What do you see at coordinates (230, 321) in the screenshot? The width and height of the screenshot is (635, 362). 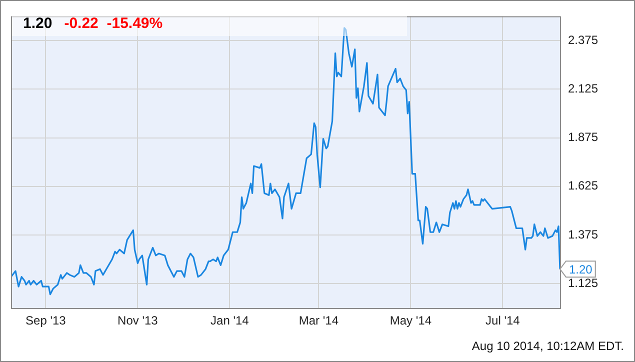 I see `x-tick-label: Jan '14` at bounding box center [230, 321].